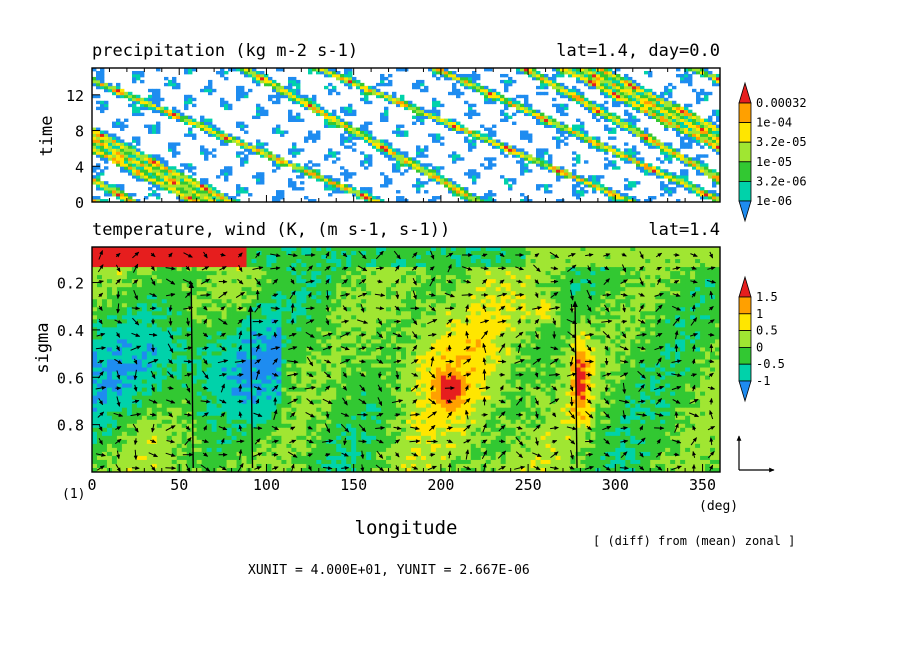 The width and height of the screenshot is (904, 658). What do you see at coordinates (684, 230) in the screenshot?
I see `bottom-panel-info: lat=1.4` at bounding box center [684, 230].